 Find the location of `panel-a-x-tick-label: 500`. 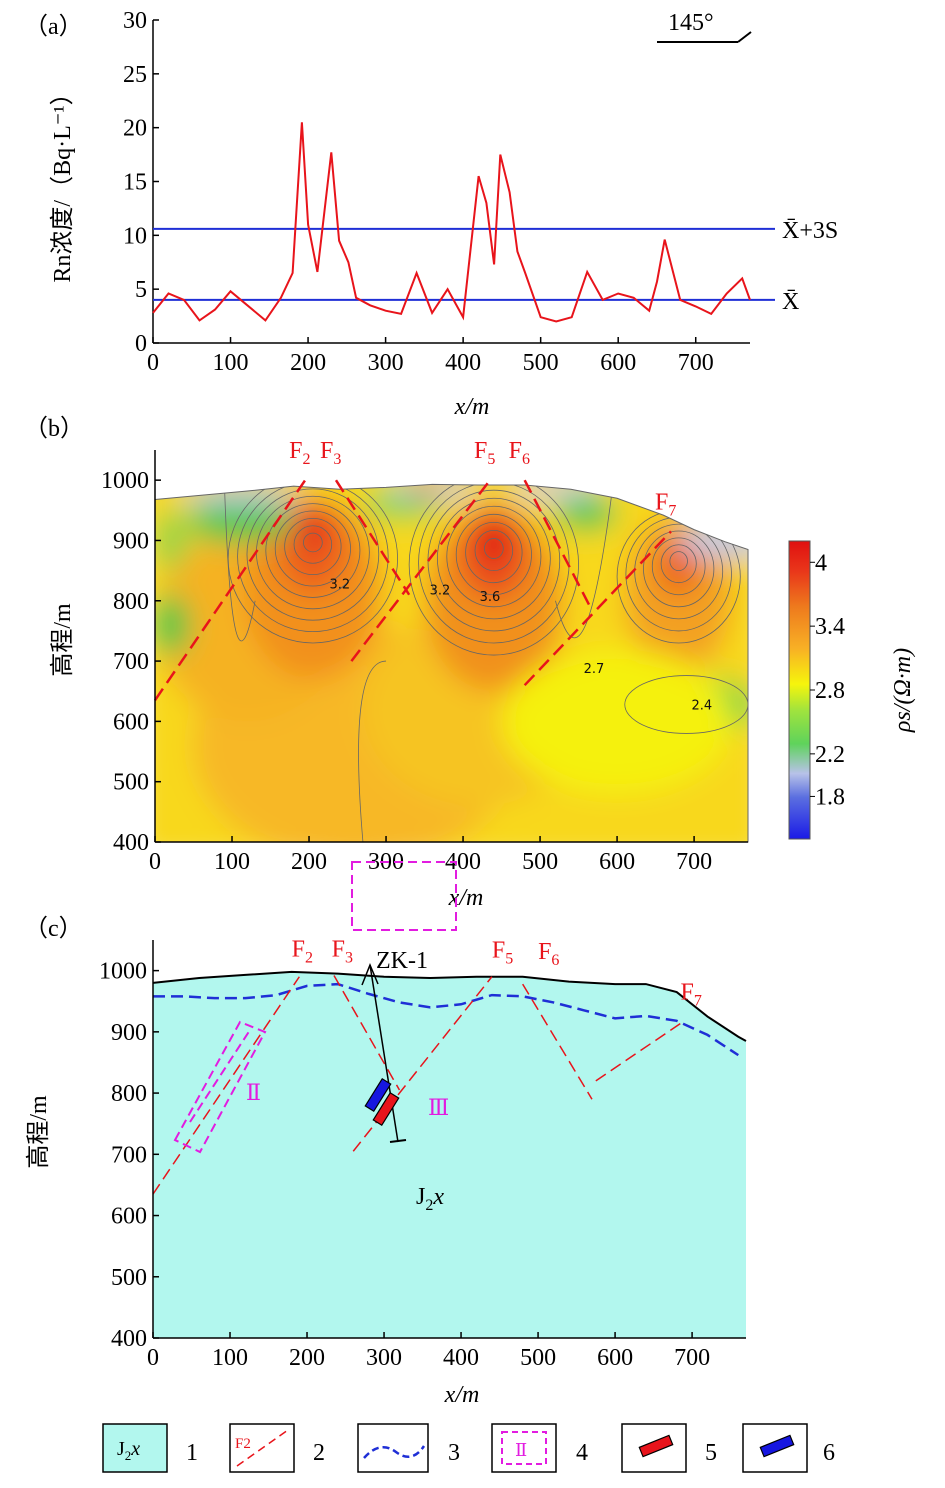

panel-a-x-tick-label: 500 is located at coordinates (541, 363).